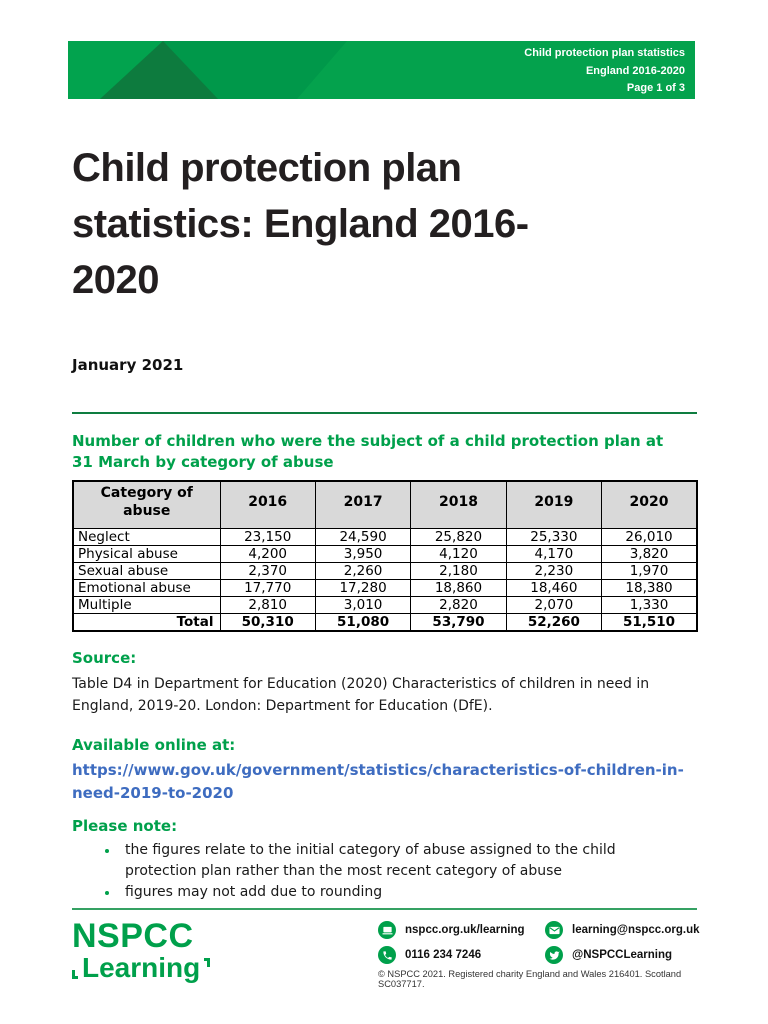 The image size is (768, 1024). Describe the element at coordinates (554, 504) in the screenshot. I see `column-header: 2019` at that location.